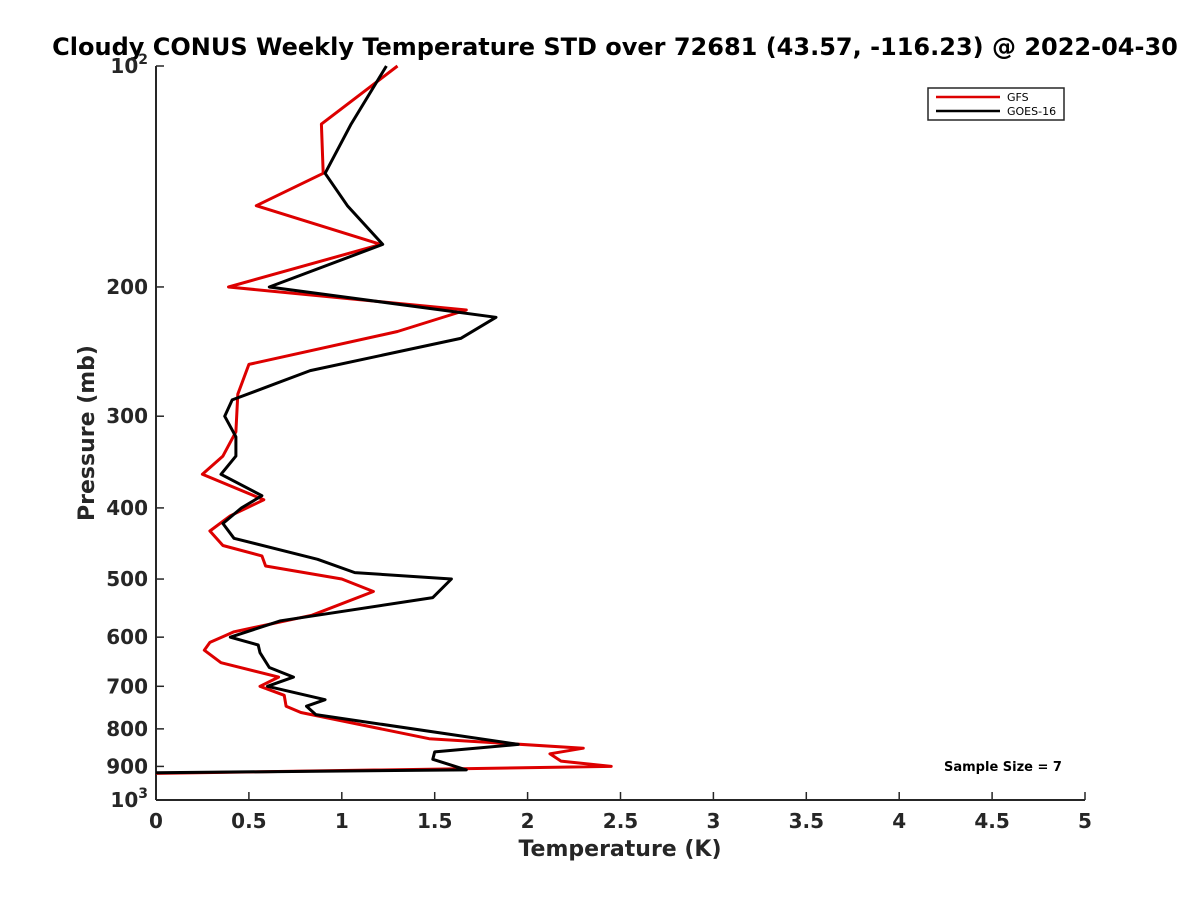  What do you see at coordinates (806, 821) in the screenshot?
I see `x-tick-label: 3.5` at bounding box center [806, 821].